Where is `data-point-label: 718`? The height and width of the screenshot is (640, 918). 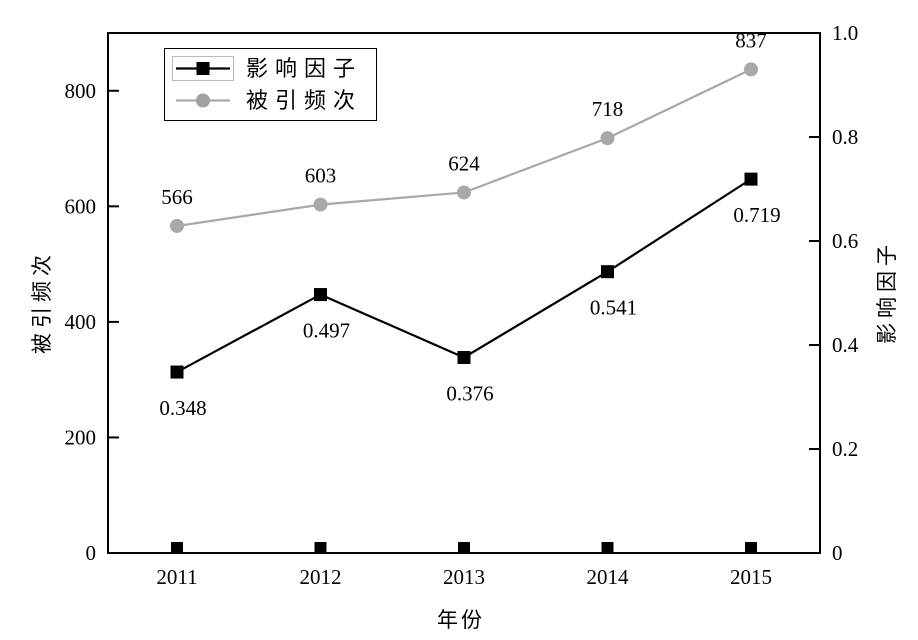 data-point-label: 718 is located at coordinates (608, 109).